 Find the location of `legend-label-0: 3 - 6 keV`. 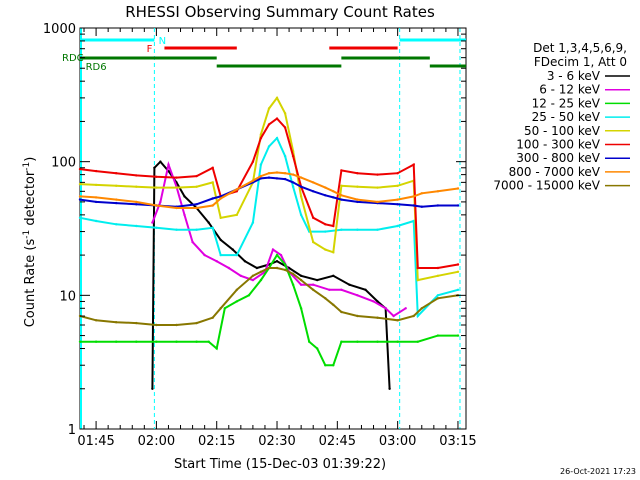

legend-label-0: 3 - 6 keV is located at coordinates (574, 76).